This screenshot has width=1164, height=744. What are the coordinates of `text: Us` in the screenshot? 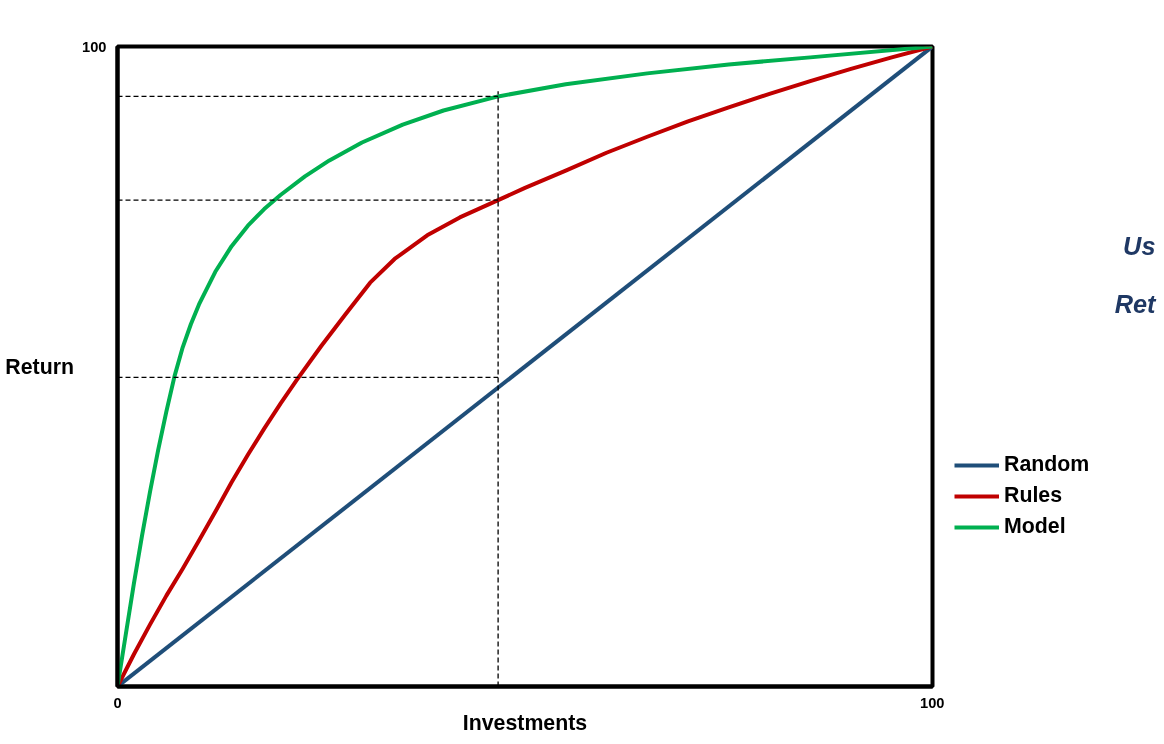 It's located at (1139, 245).